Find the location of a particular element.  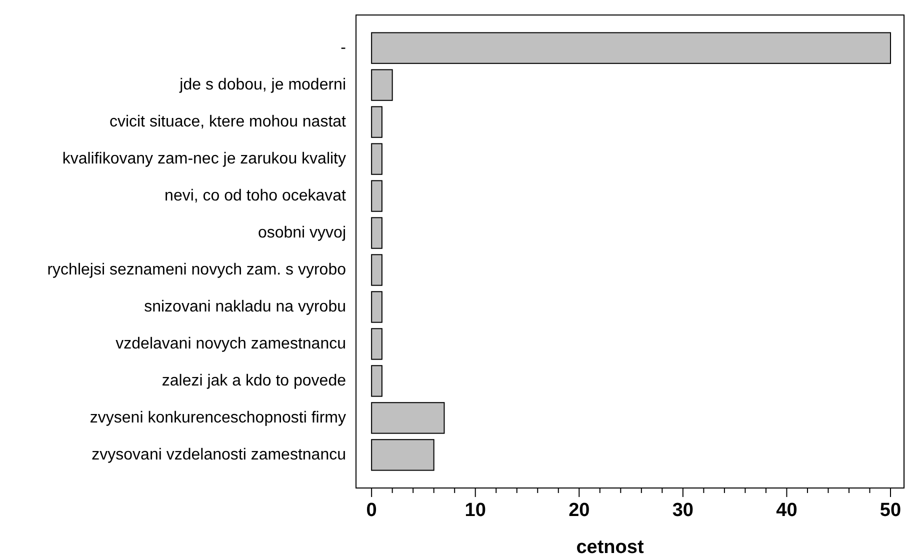

y-tick-label: snizovani nakladu na vyrobu is located at coordinates (245, 307).